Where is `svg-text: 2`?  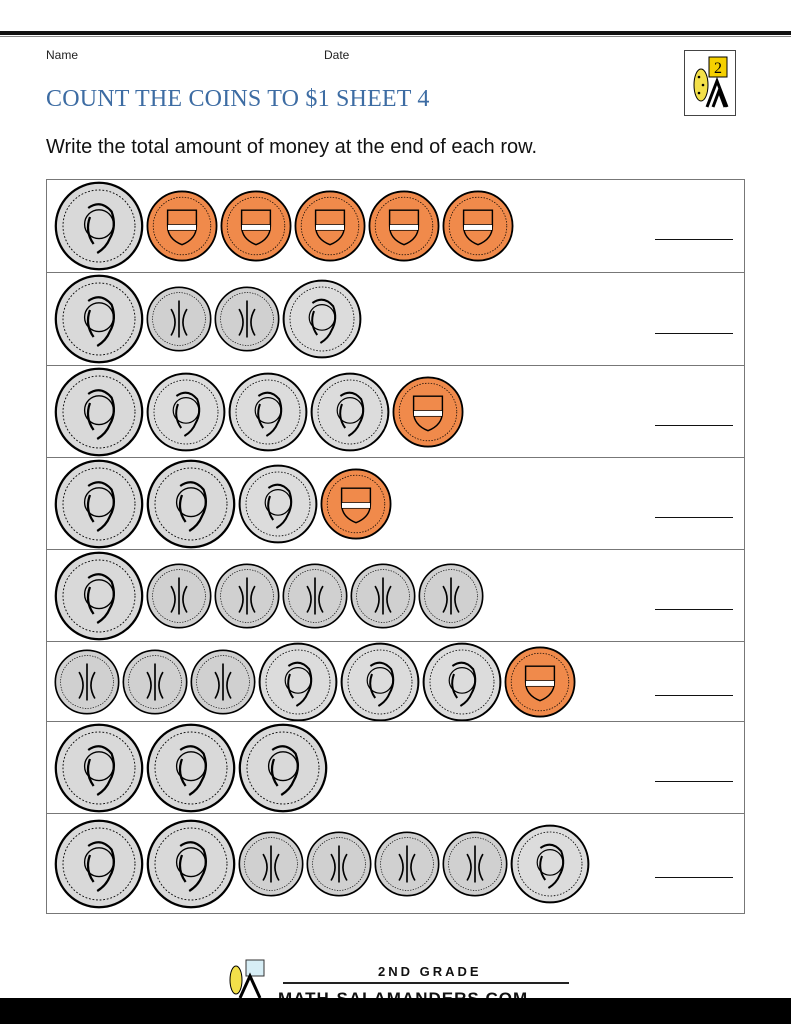 svg-text: 2 is located at coordinates (718, 68).